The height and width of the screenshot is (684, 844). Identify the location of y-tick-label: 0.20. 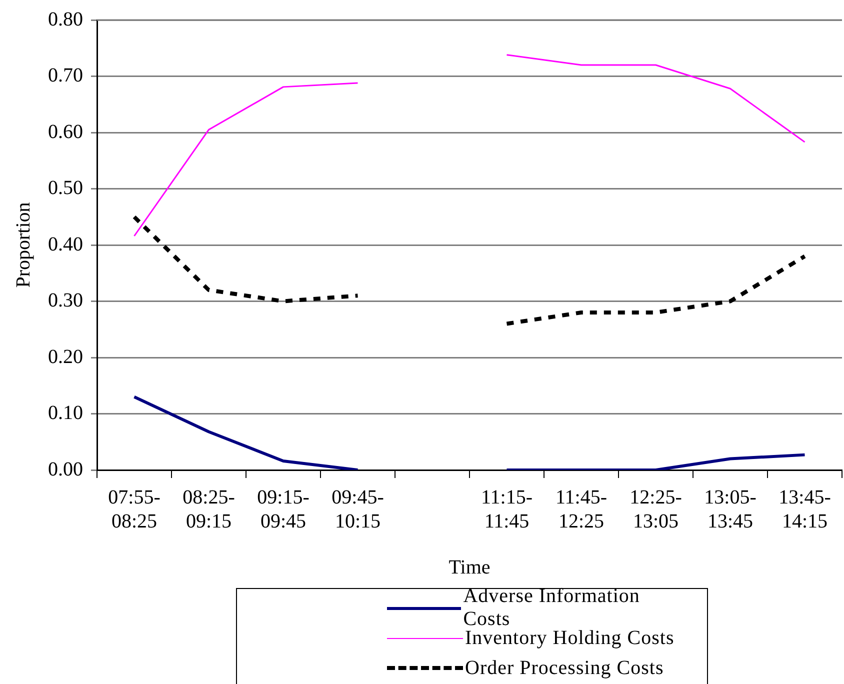
(65, 357).